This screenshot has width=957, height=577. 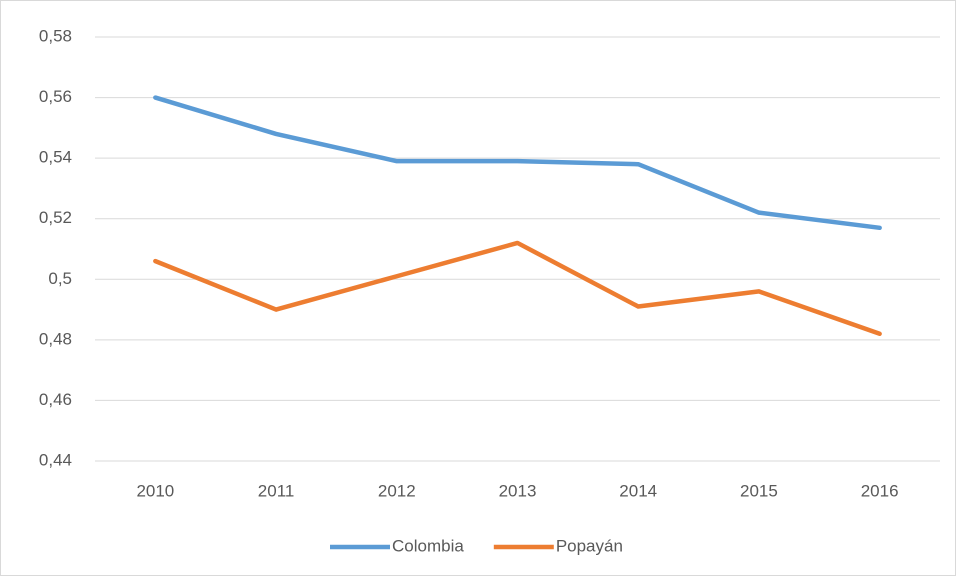 I want to click on x-tick-label: 2016, so click(x=880, y=490).